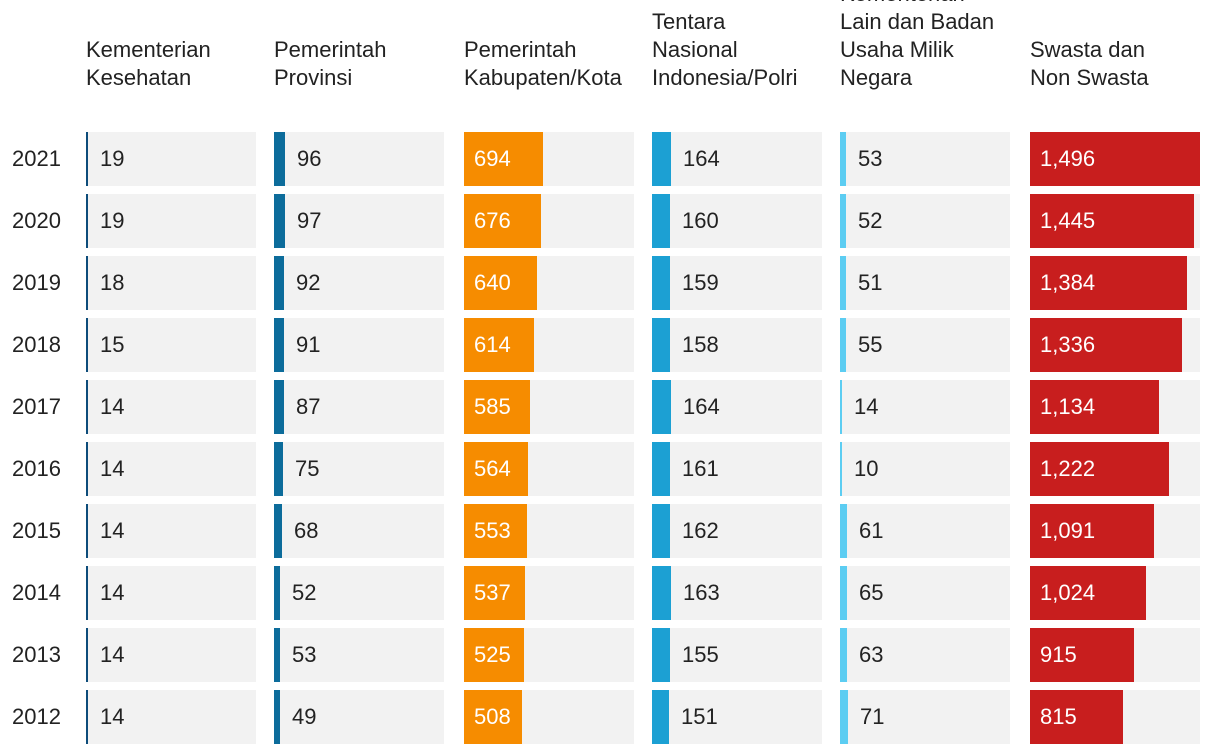 Image resolution: width=1220 pixels, height=754 pixels. What do you see at coordinates (1068, 530) in the screenshot?
I see `data-label: 1,091` at bounding box center [1068, 530].